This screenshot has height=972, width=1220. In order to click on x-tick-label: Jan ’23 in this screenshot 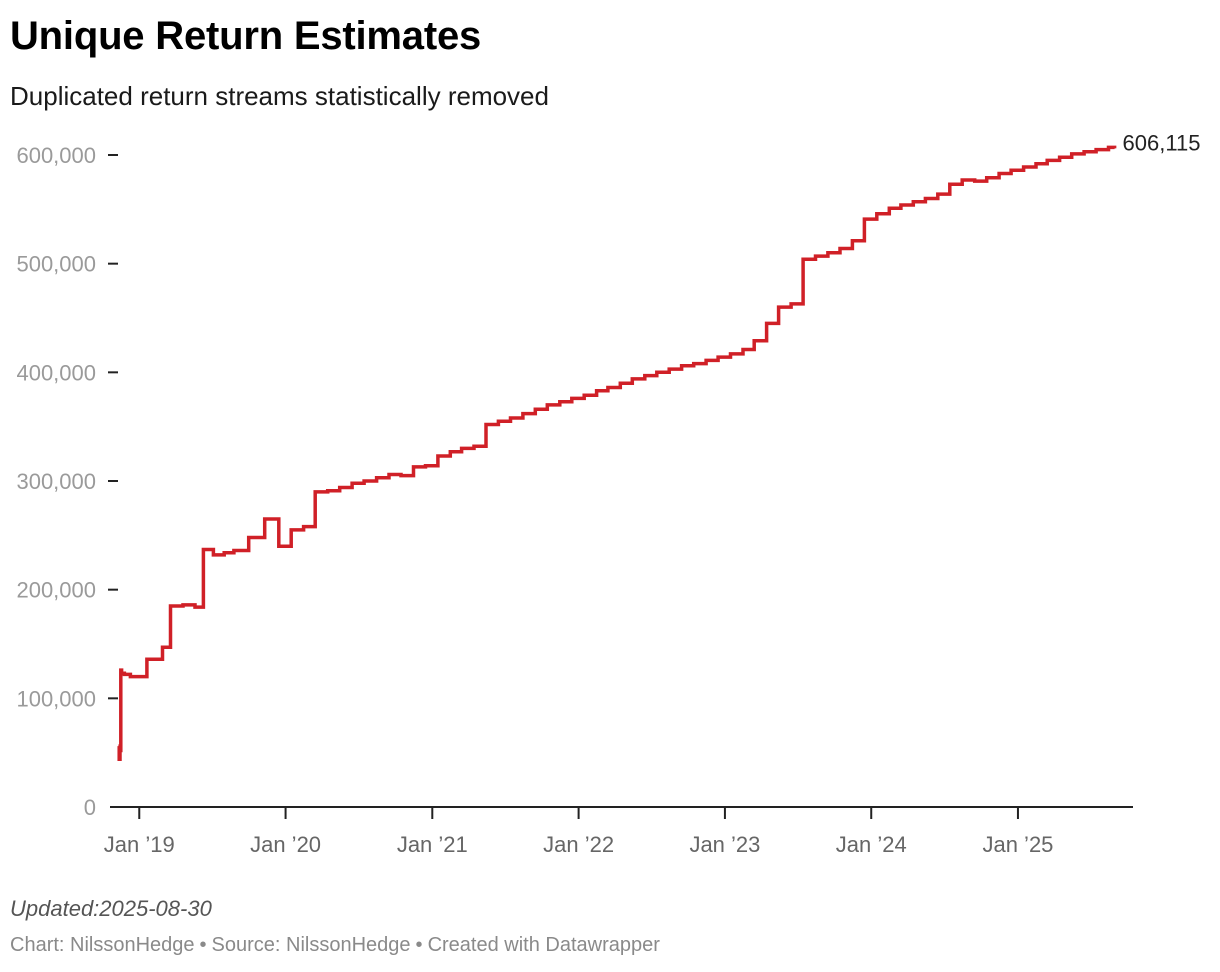, I will do `click(724, 844)`.